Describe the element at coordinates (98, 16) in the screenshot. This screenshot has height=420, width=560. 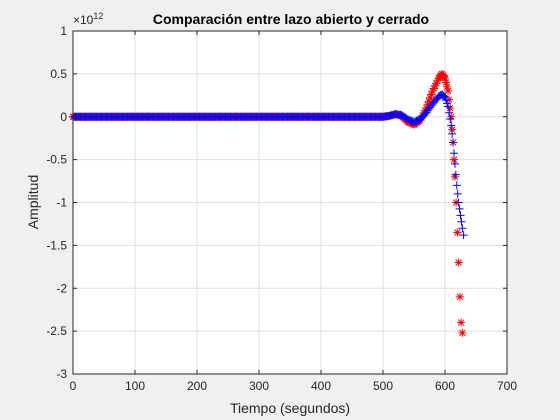
I see `y-exponent-power: 12` at that location.